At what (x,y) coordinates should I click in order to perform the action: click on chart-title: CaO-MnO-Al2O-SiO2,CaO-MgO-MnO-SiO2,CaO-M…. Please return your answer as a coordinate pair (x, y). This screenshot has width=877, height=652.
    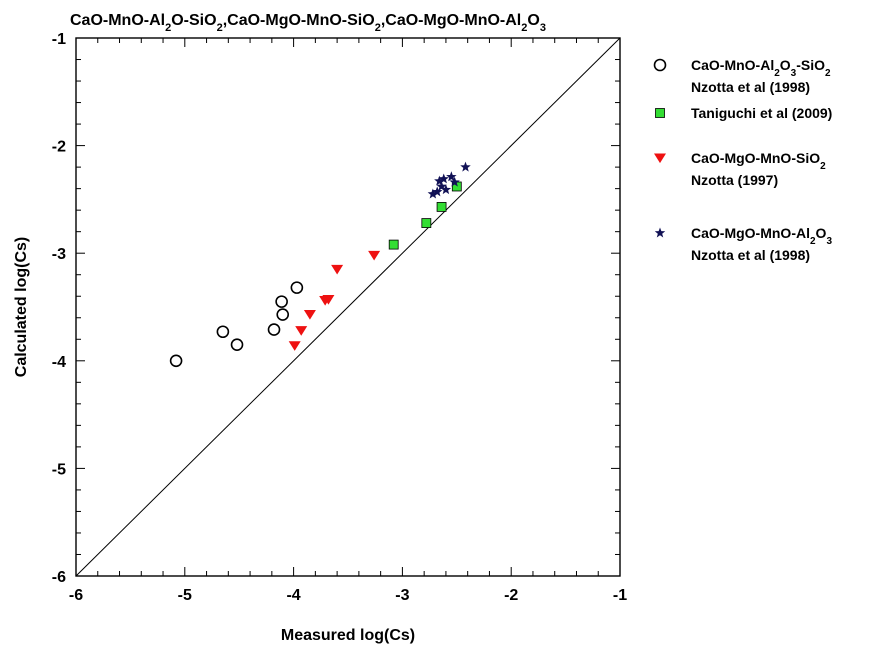
    Looking at the image, I should click on (308, 23).